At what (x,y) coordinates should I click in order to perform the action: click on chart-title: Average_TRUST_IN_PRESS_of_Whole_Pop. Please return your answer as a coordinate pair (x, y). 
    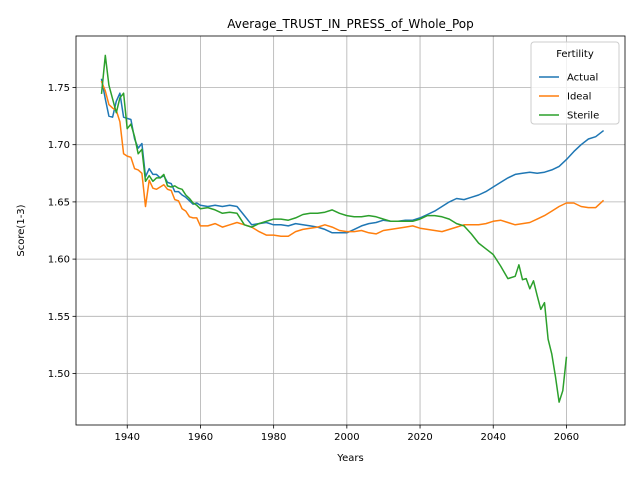
    Looking at the image, I should click on (350, 24).